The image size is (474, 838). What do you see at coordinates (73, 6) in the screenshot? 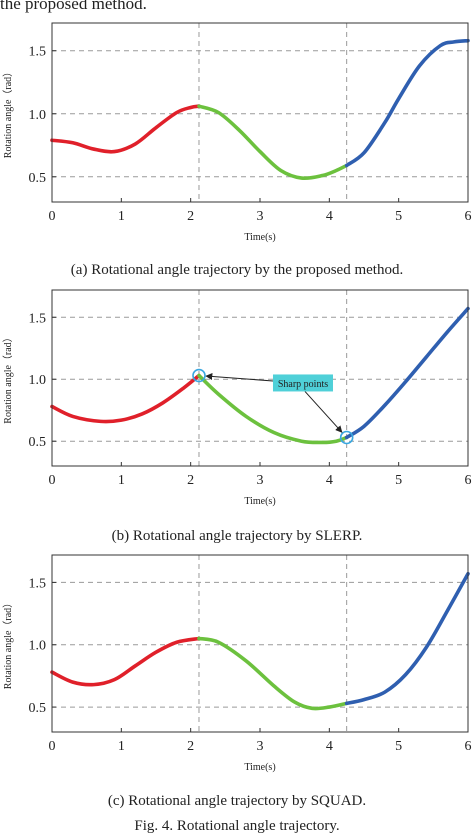
I see `header-fragment: the proposed method.` at bounding box center [73, 6].